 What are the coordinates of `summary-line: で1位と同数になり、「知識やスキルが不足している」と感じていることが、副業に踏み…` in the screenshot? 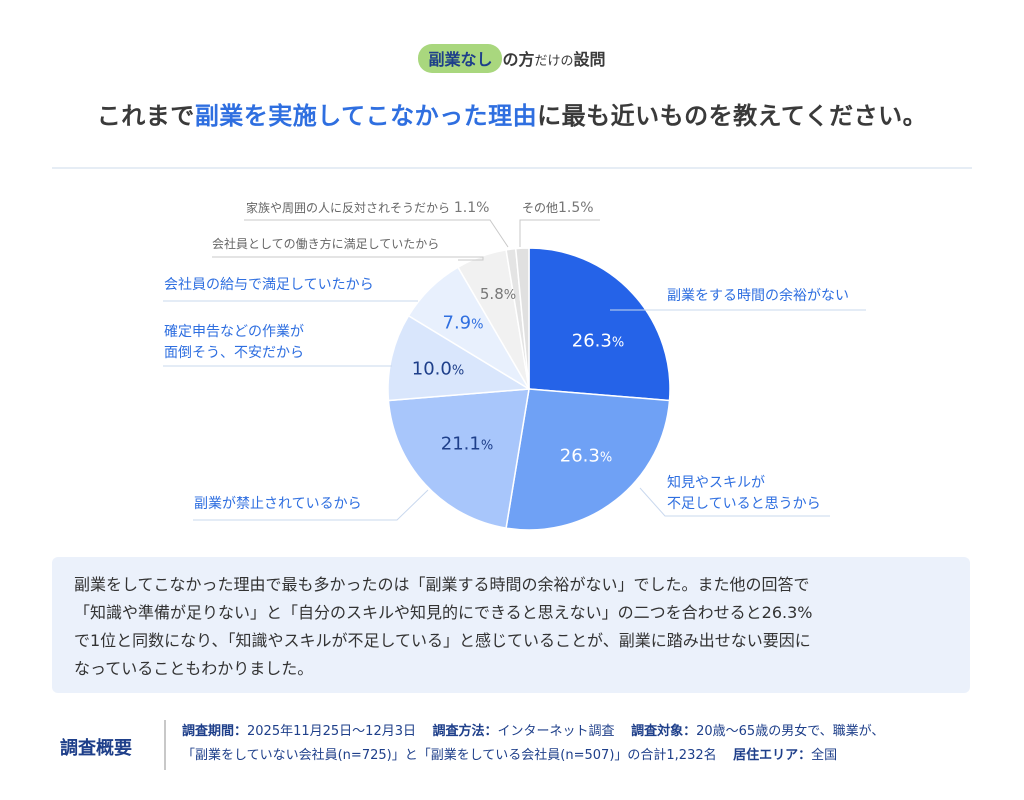 It's located at (442, 640).